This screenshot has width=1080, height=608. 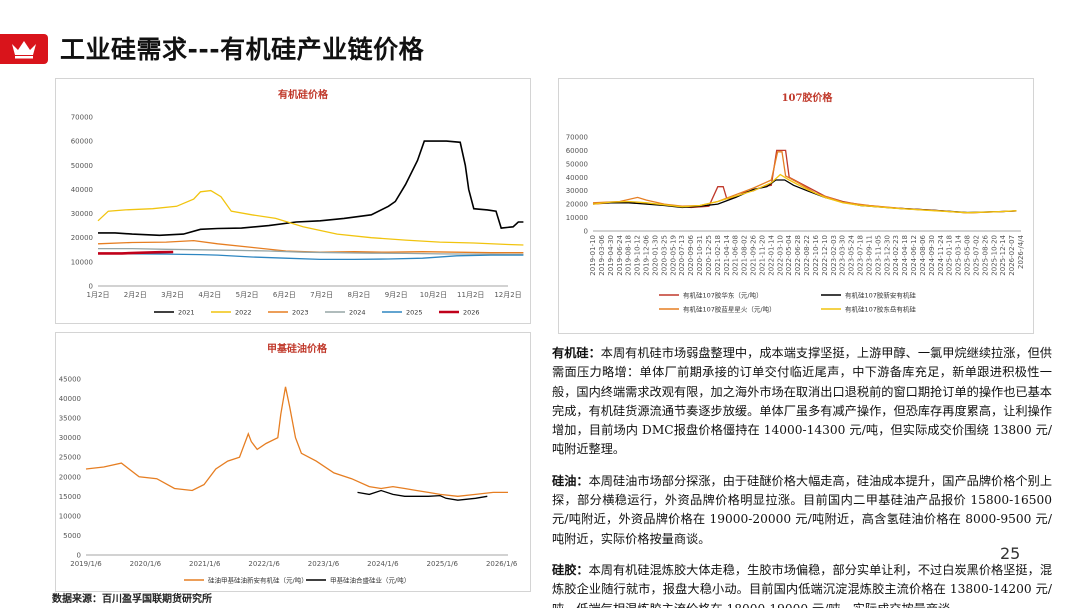 I want to click on x-tick-label: 2019/1/6, so click(x=86, y=564).